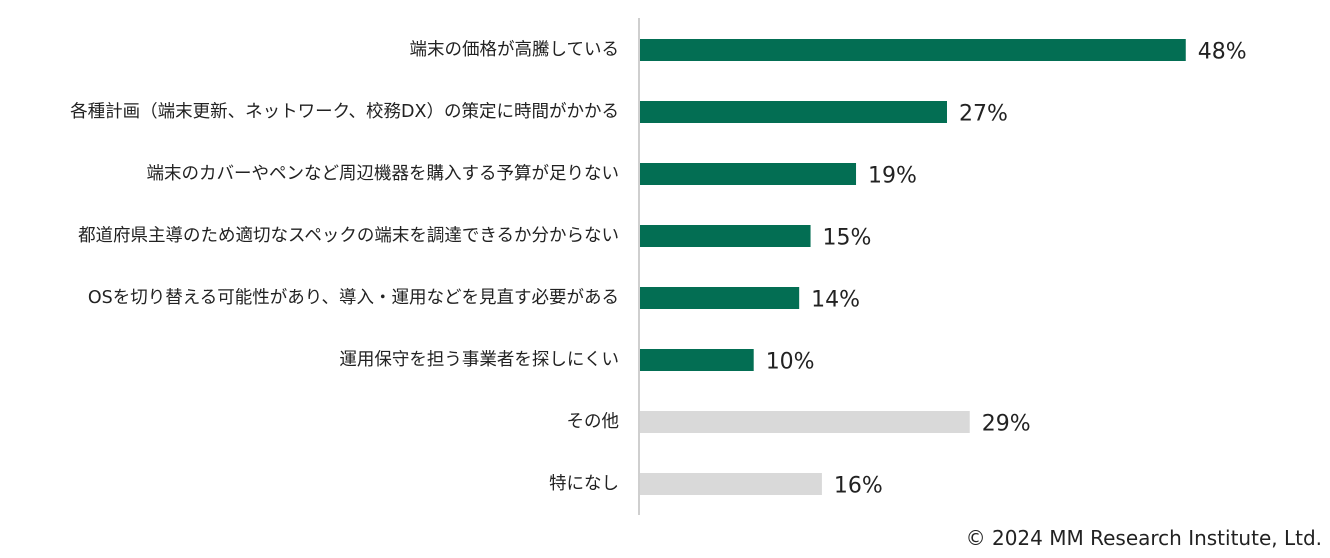 This screenshot has width=1330, height=558. What do you see at coordinates (348, 236) in the screenshot?
I see `category-label: 都道府県主導のため適切なスペックの端末を調達できるか分からない` at bounding box center [348, 236].